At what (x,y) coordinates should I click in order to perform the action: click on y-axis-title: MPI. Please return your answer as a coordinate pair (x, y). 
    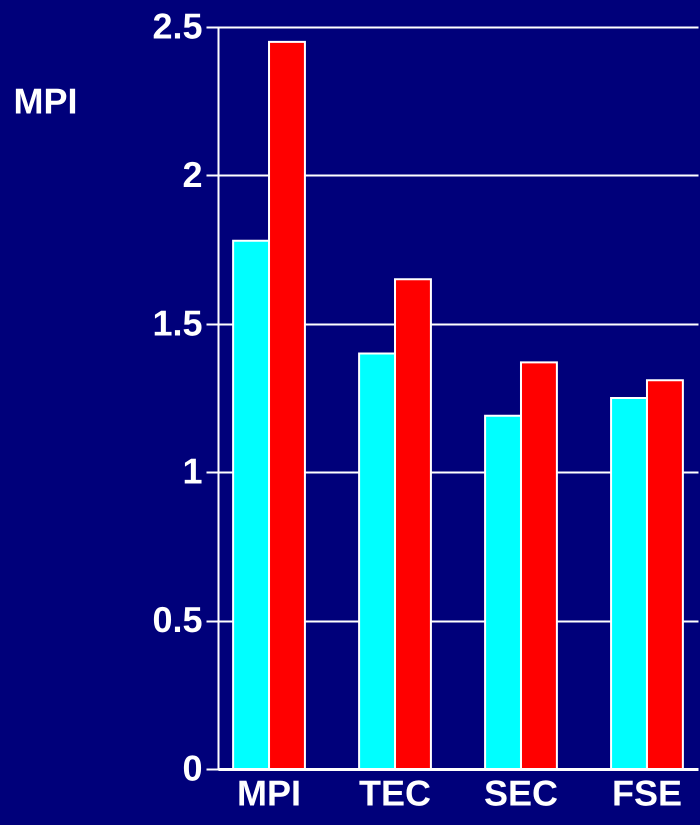
    Looking at the image, I should click on (46, 101).